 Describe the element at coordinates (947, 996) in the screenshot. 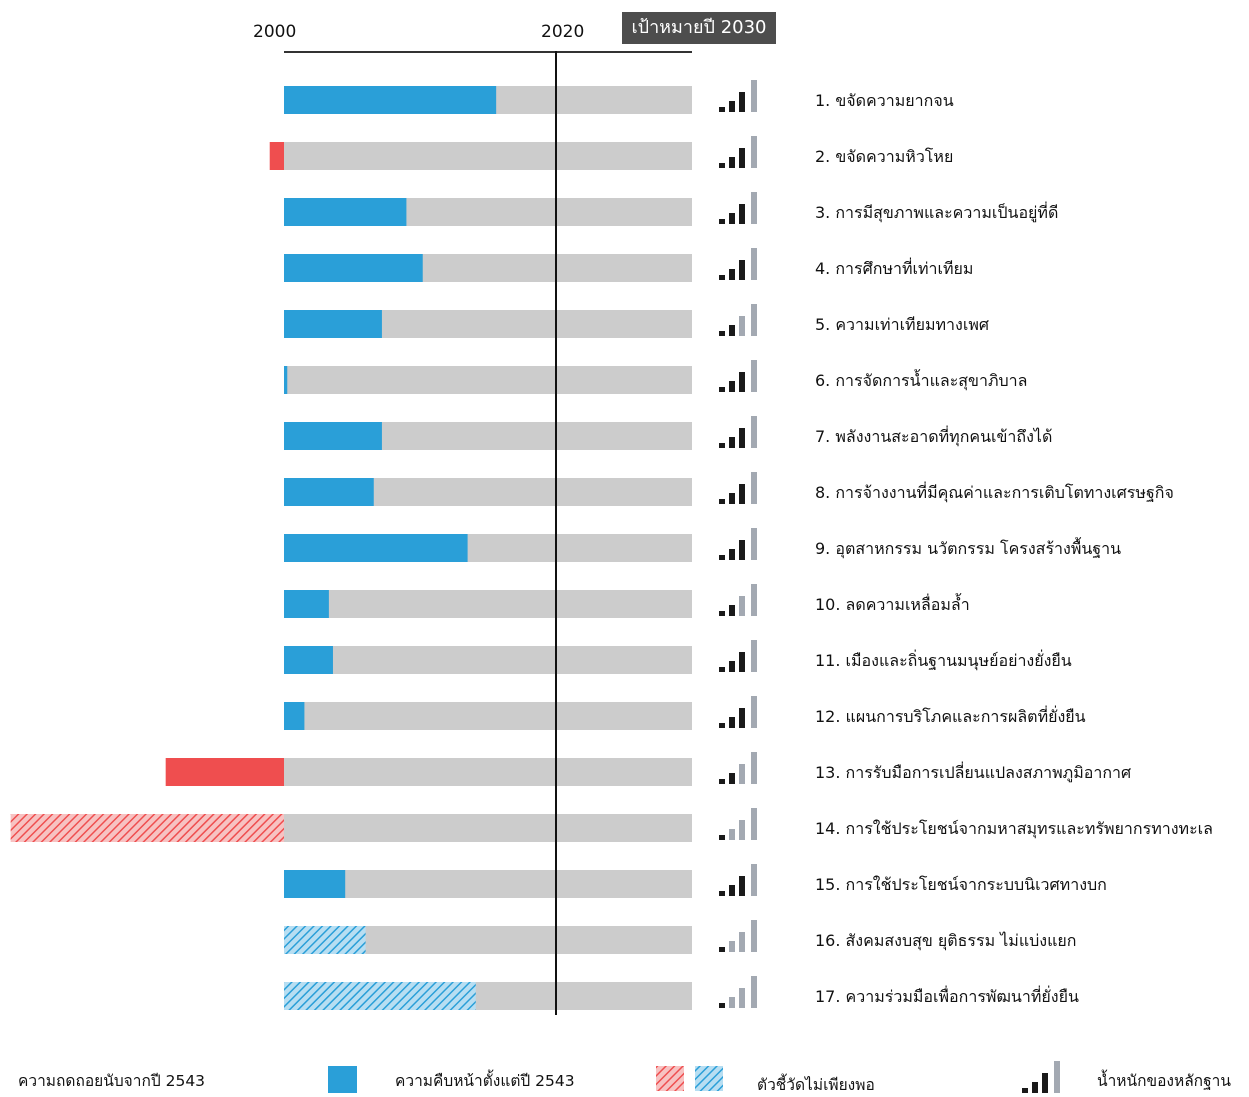

I see `goal-label-17: 17. ความร่วมมือเพื่อการพัฒนาที่ยั่งยืน` at that location.